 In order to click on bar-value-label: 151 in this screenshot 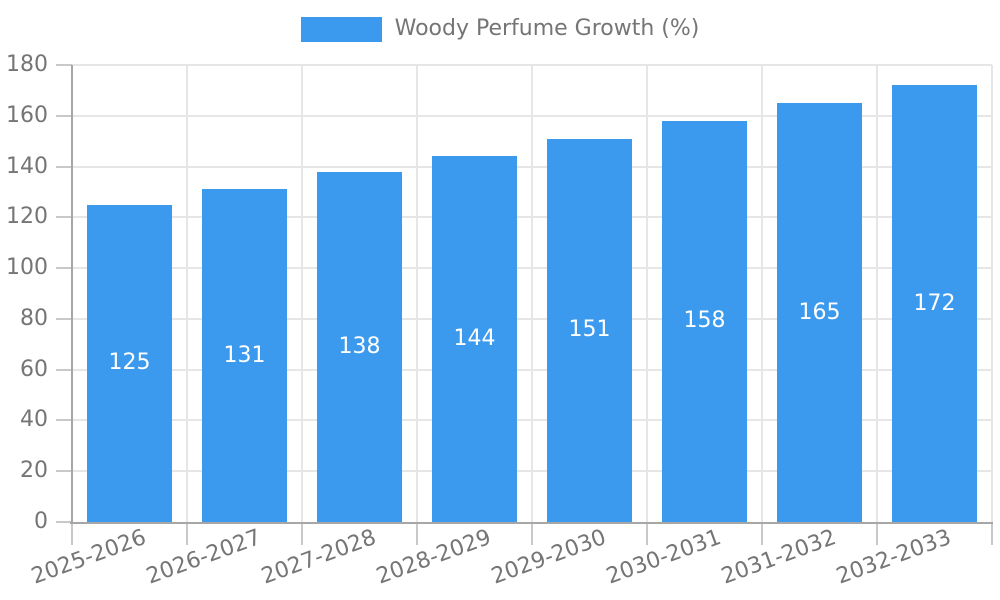, I will do `click(589, 330)`.